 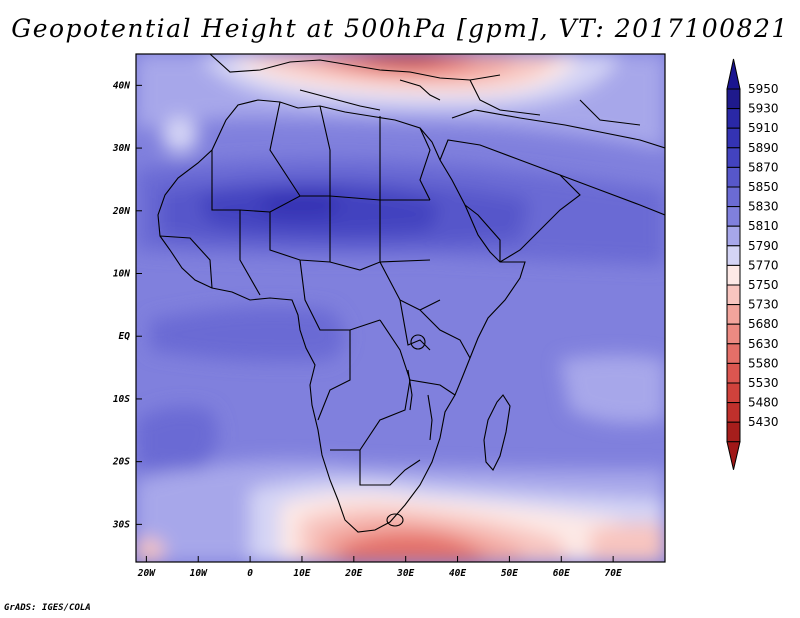 I want to click on lat-tick-label: 40N, so click(x=121, y=85).